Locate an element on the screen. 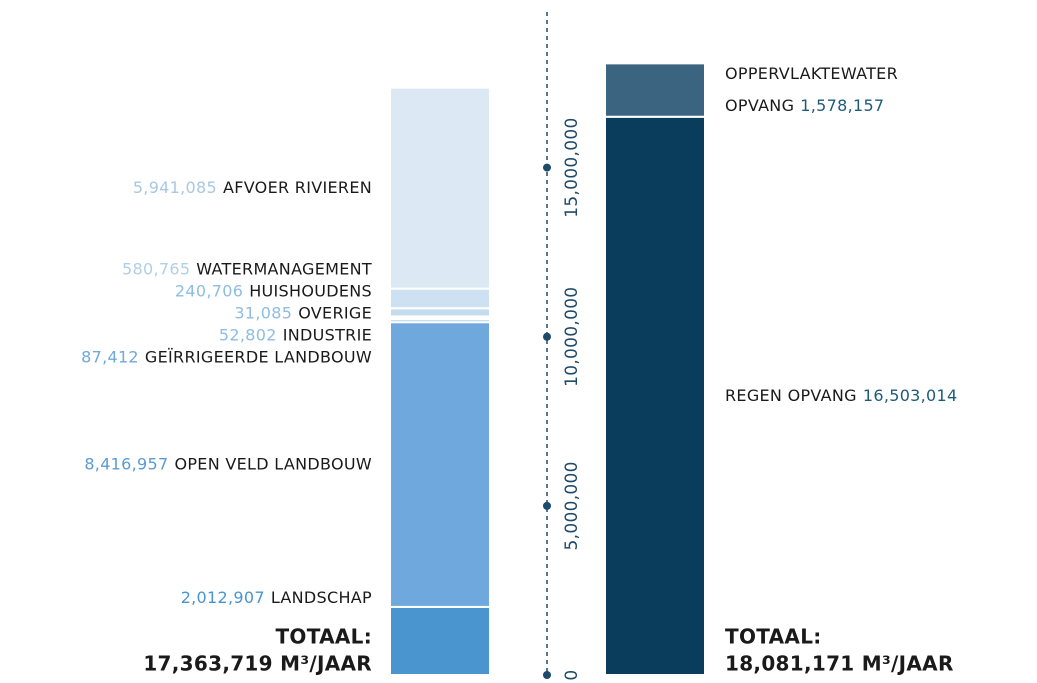 This screenshot has width=1037, height=683. segment-name: OPPERVLAKTEWATER is located at coordinates (811, 73).